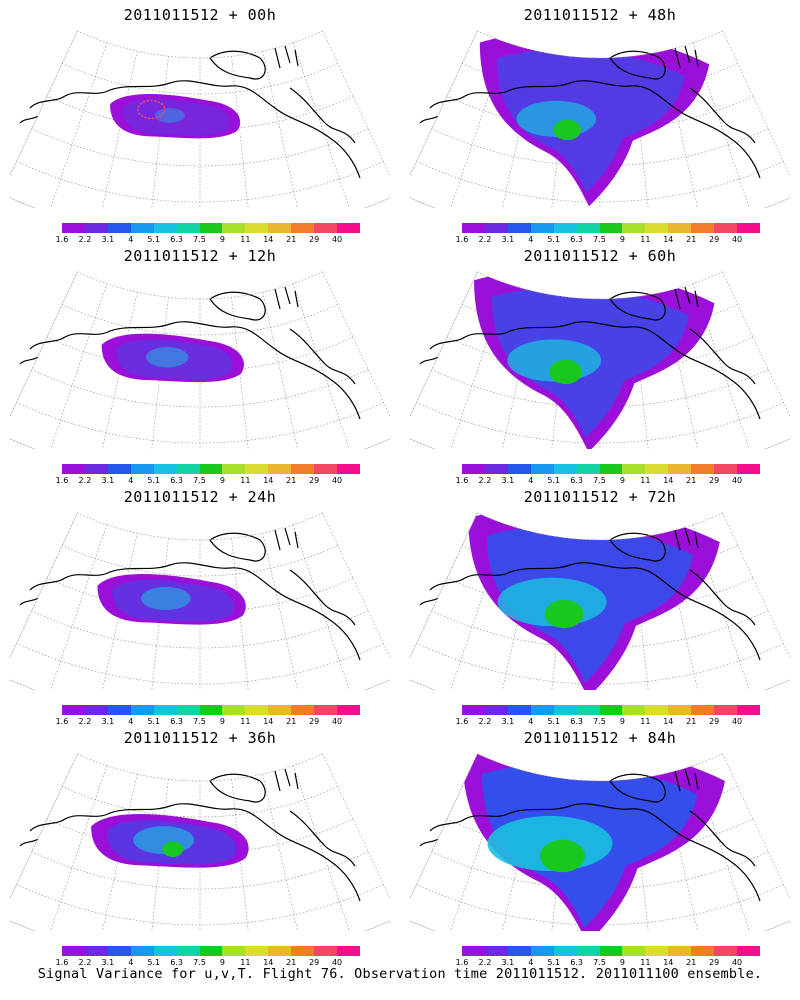 The image size is (800, 1000). What do you see at coordinates (714, 480) in the screenshot?
I see `colorbar-tick-label: 29` at bounding box center [714, 480].